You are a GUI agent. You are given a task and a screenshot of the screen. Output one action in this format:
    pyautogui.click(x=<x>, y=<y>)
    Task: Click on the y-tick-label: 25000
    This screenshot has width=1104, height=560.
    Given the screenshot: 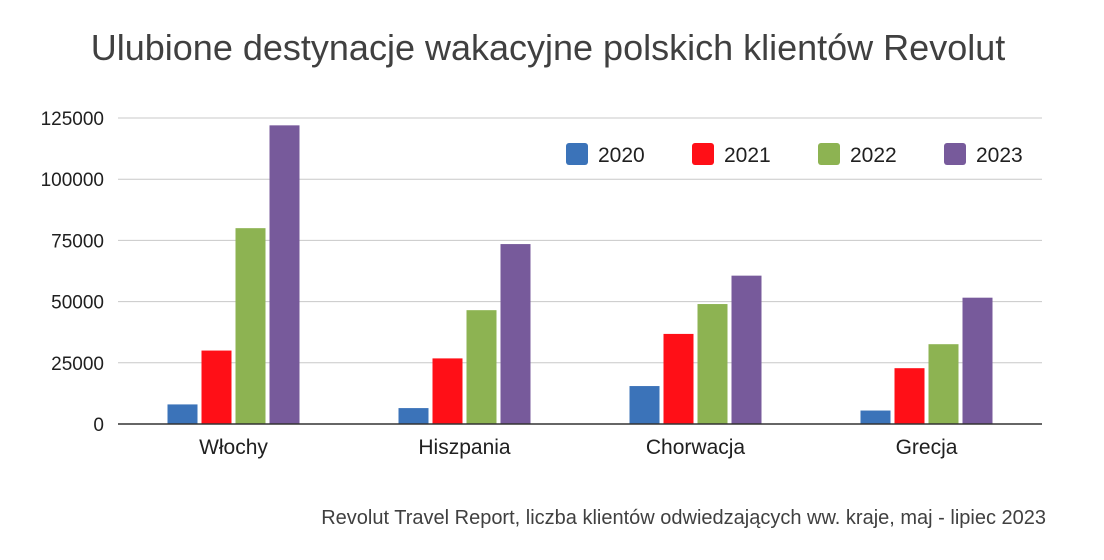 What is the action you would take?
    pyautogui.click(x=77, y=364)
    